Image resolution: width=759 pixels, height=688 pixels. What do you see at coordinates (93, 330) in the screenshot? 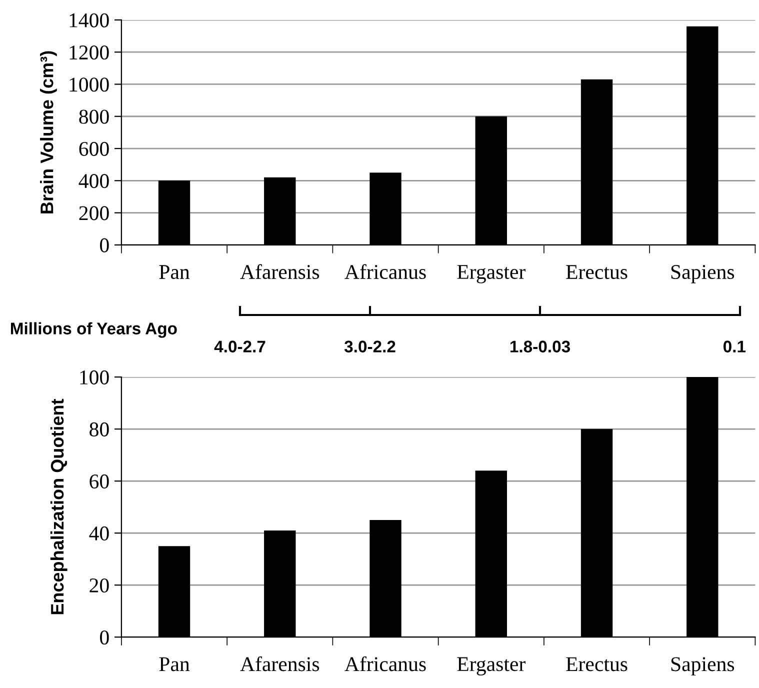
I see `text: Millions of Years Ago` at bounding box center [93, 330].